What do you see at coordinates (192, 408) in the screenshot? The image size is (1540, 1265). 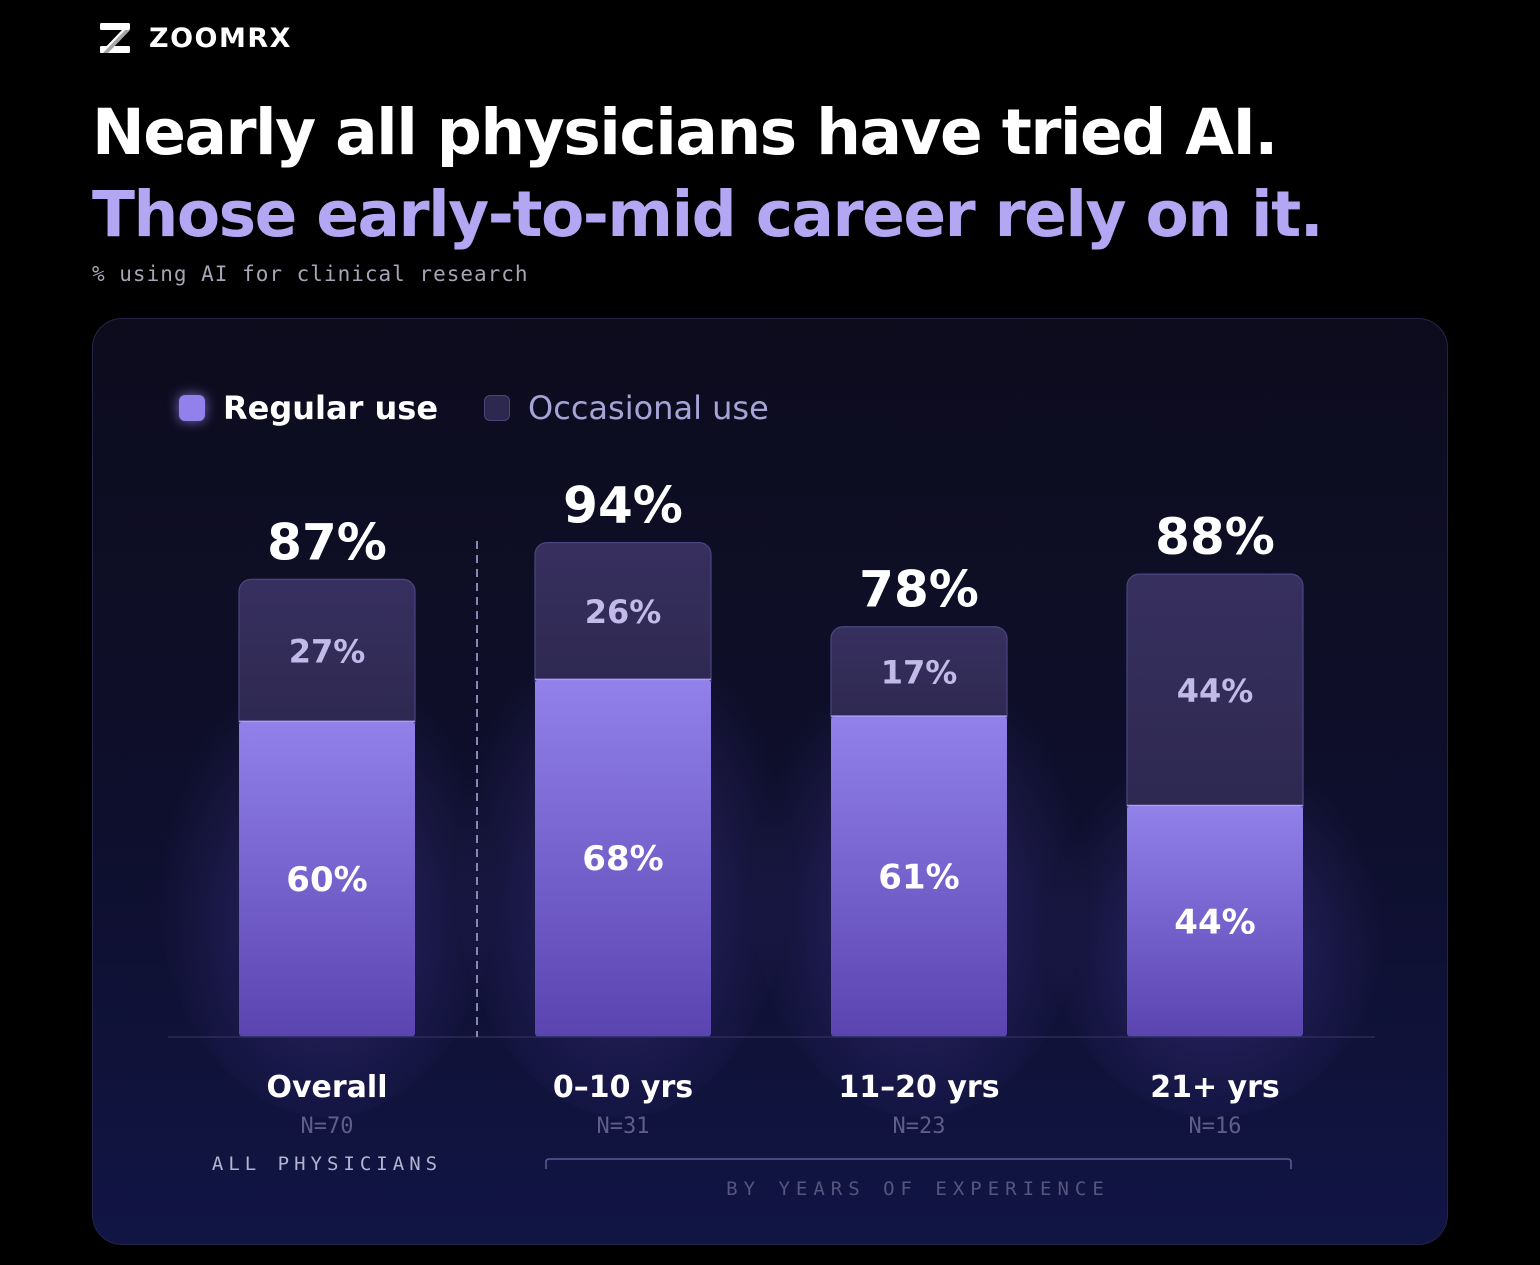 I see `legend-swatch-regular` at bounding box center [192, 408].